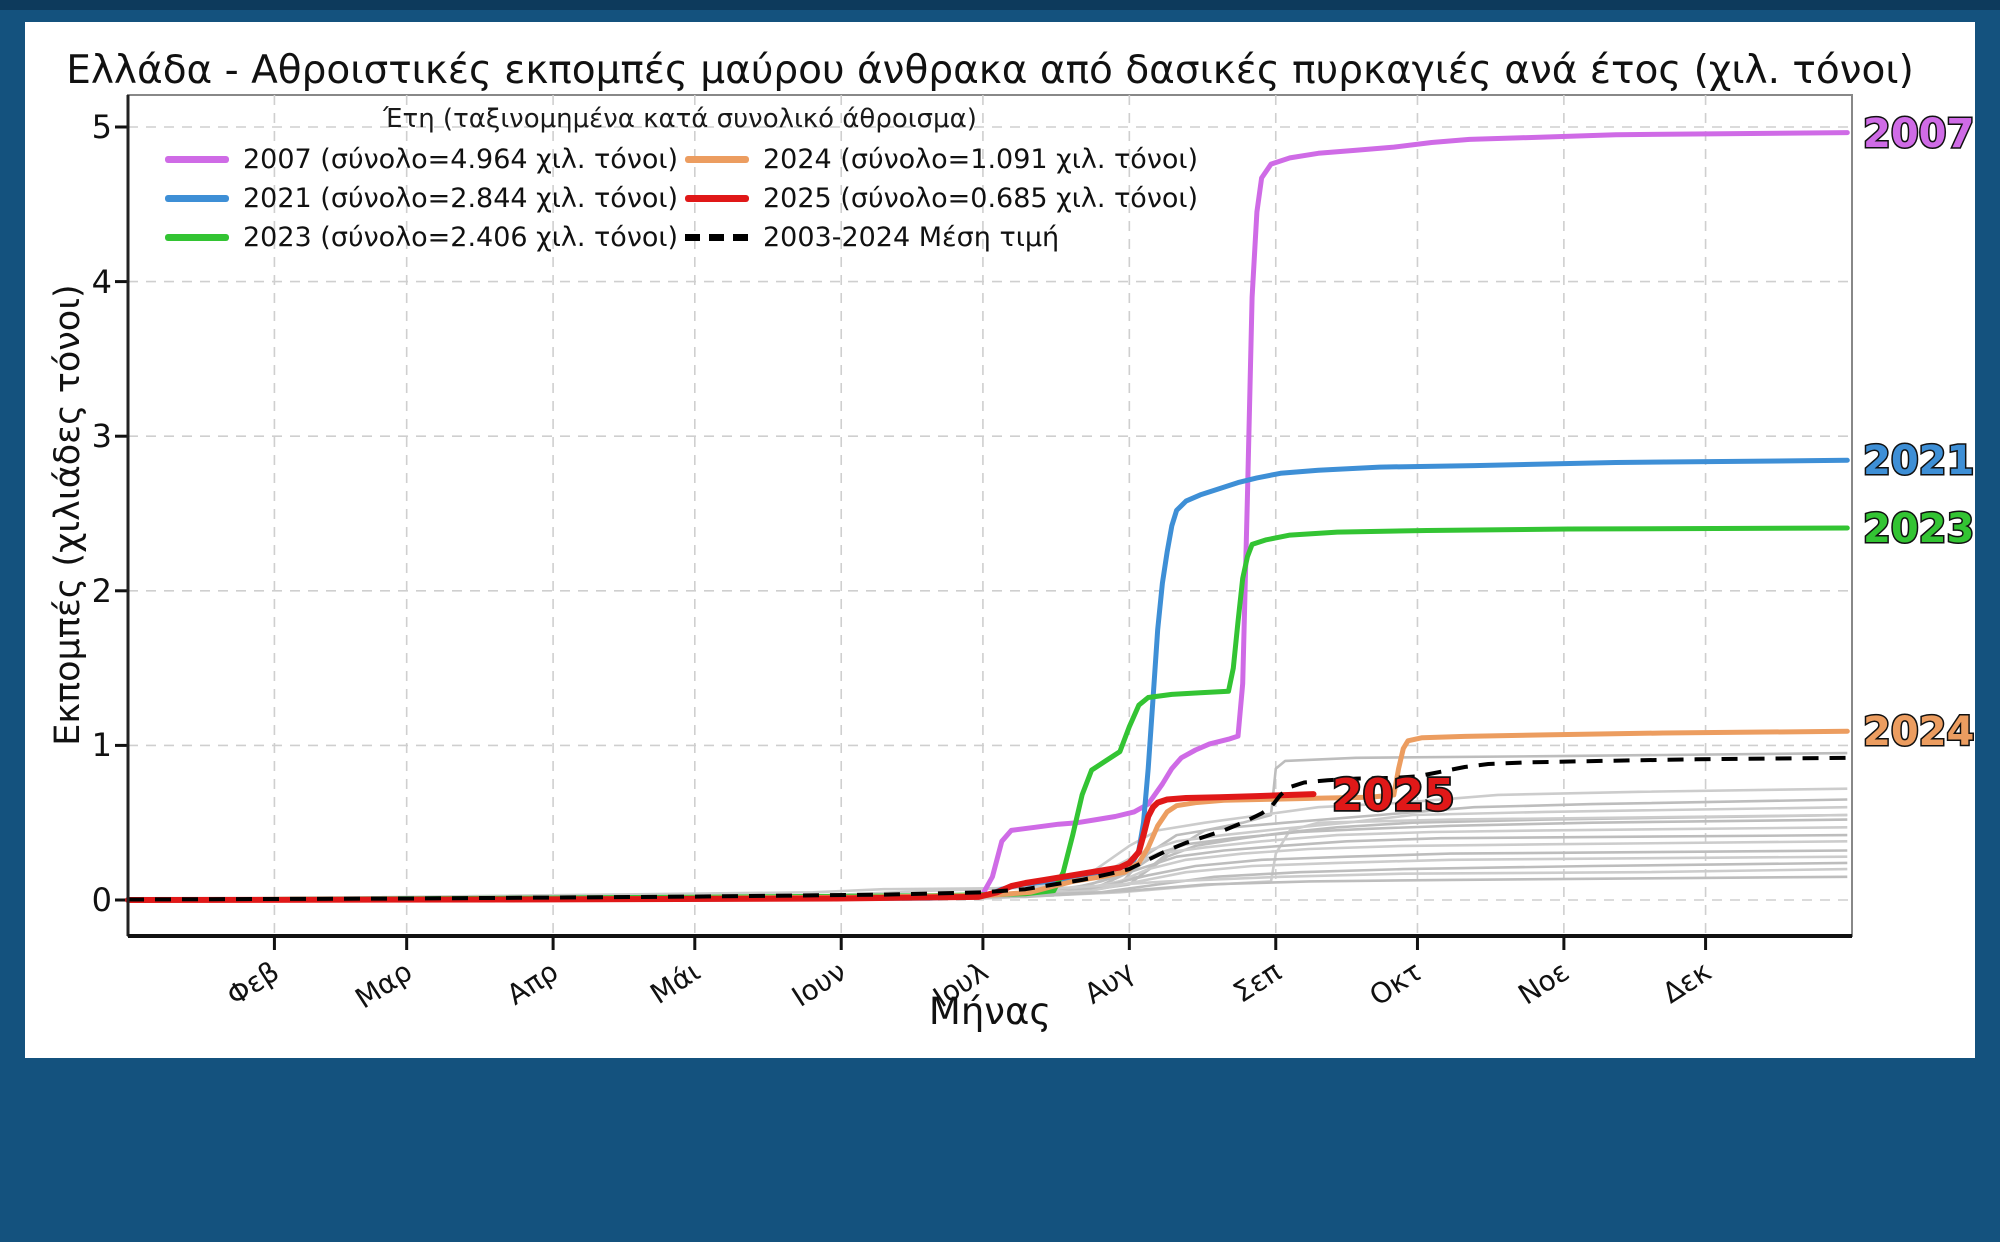 This screenshot has height=1242, width=2000. I want to click on legend-entry: 2024 (σύνολο=1.091 χιλ. τόνοι), so click(941, 159).